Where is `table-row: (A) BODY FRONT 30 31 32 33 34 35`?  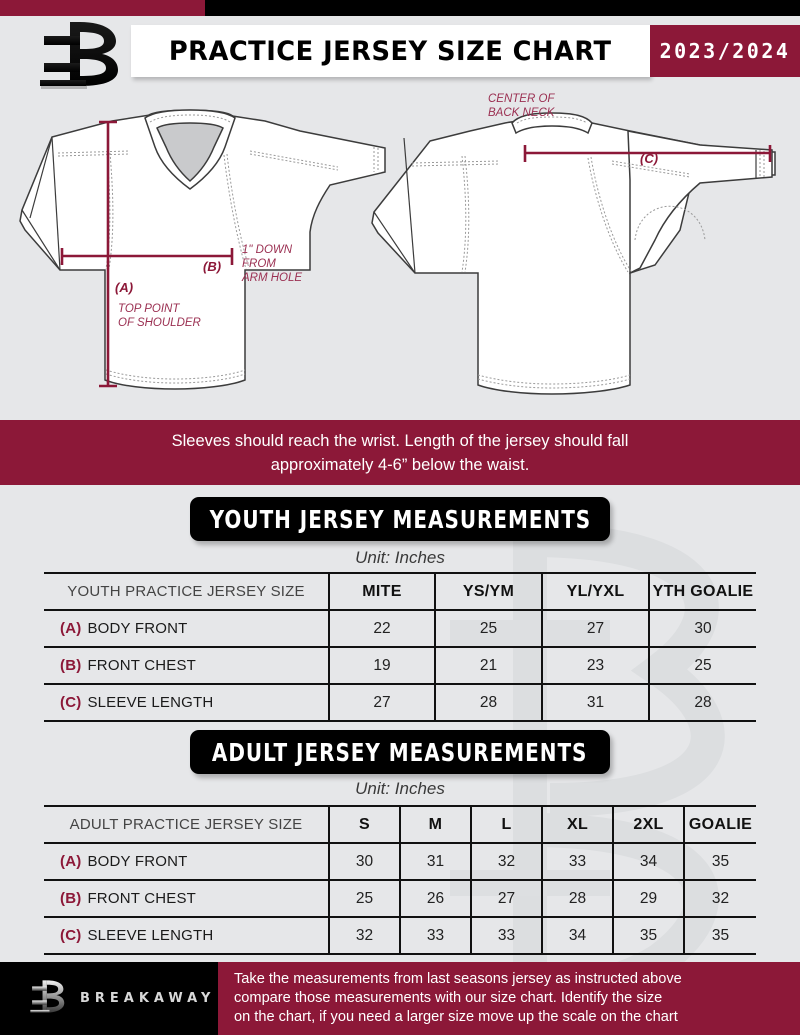 table-row: (A) BODY FRONT 30 31 32 33 34 35 is located at coordinates (400, 862).